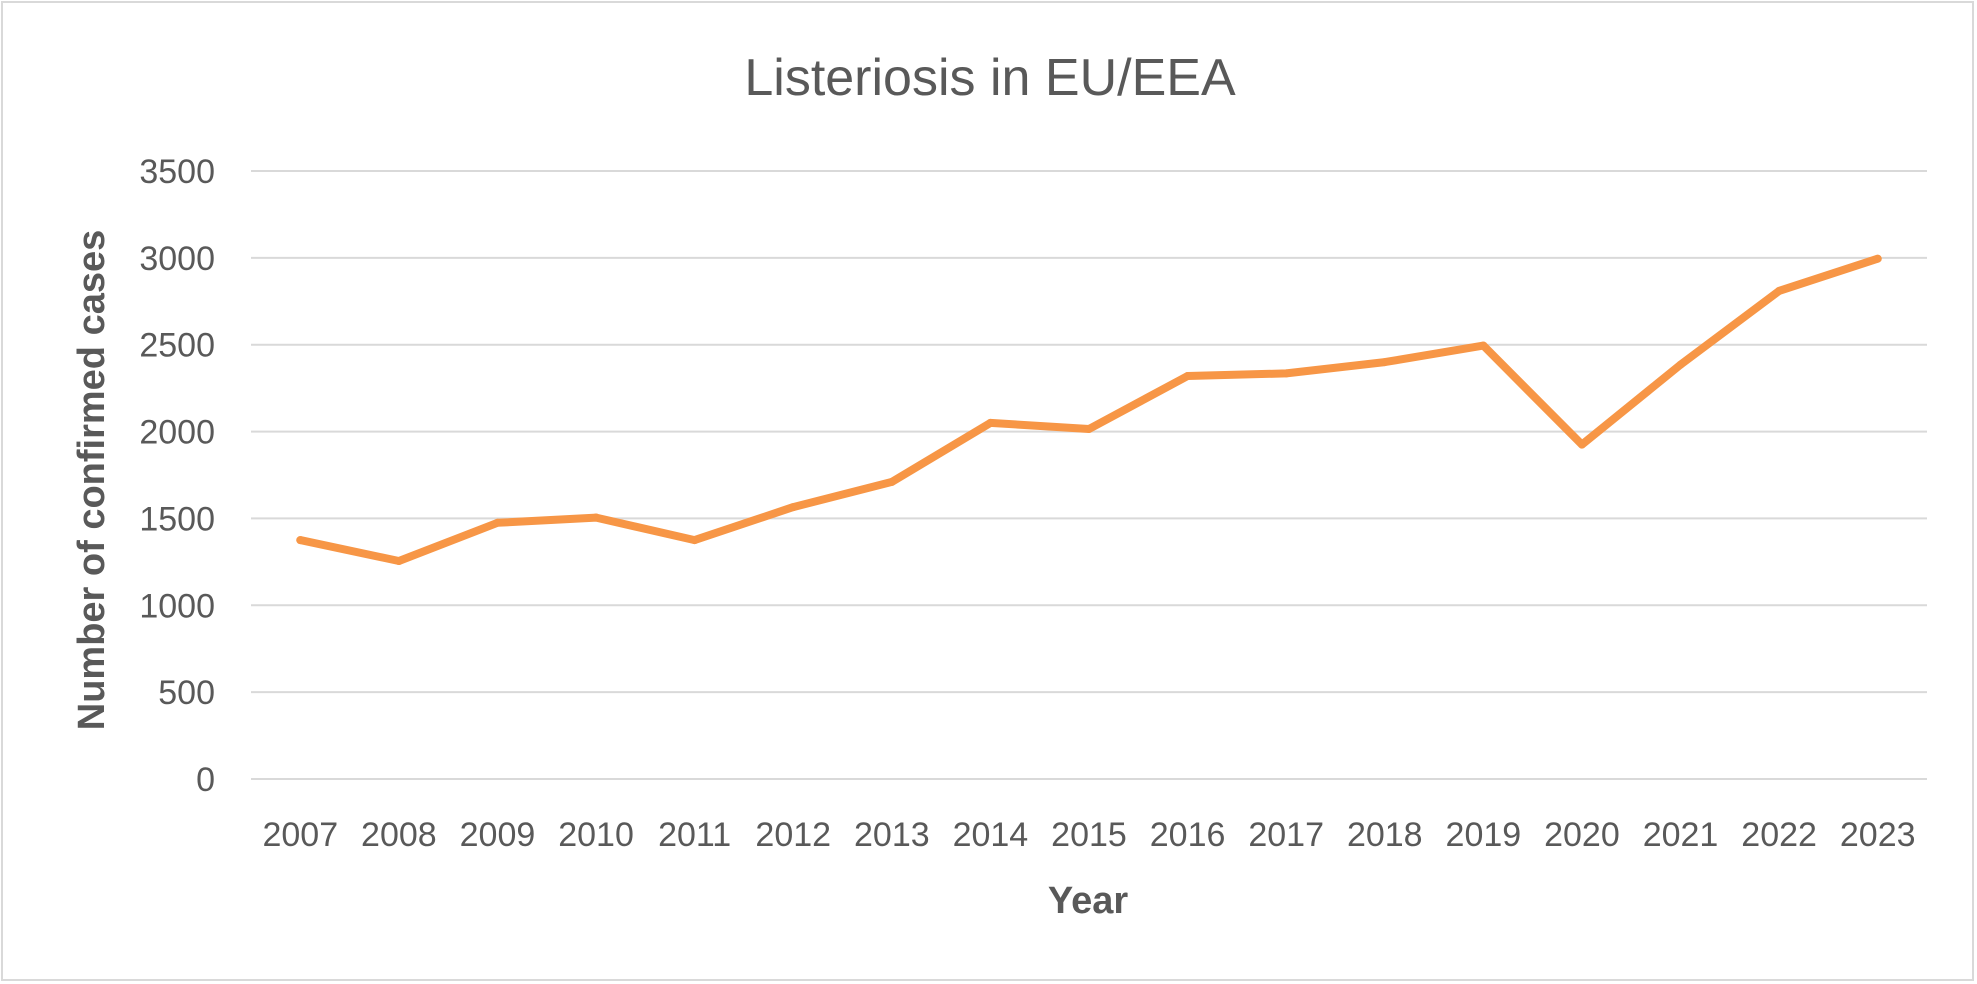  Describe the element at coordinates (596, 835) in the screenshot. I see `x-tick-label: 2010` at that location.